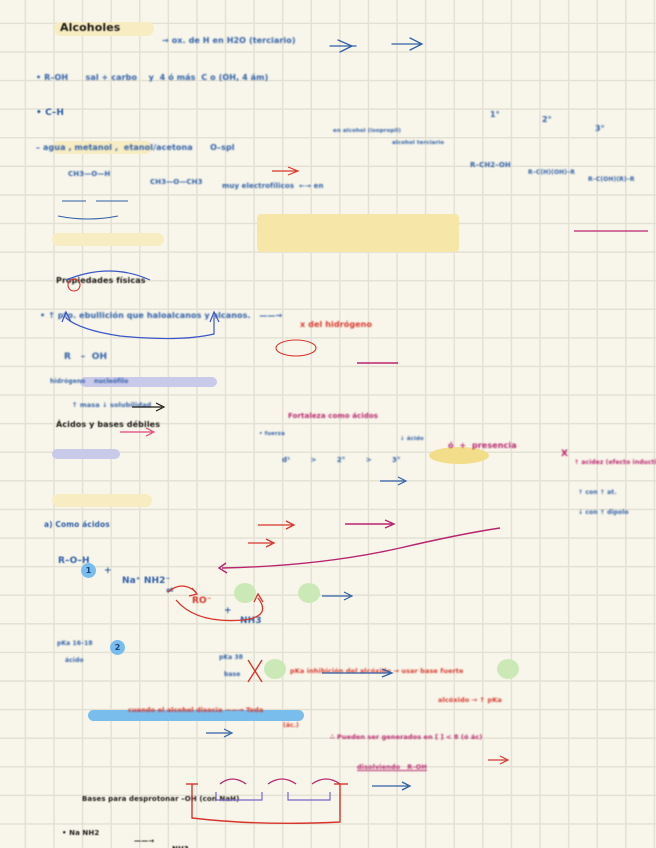 This screenshot has height=848, width=656. I want to click on bases-arrow-2-head, so click(150, 432).